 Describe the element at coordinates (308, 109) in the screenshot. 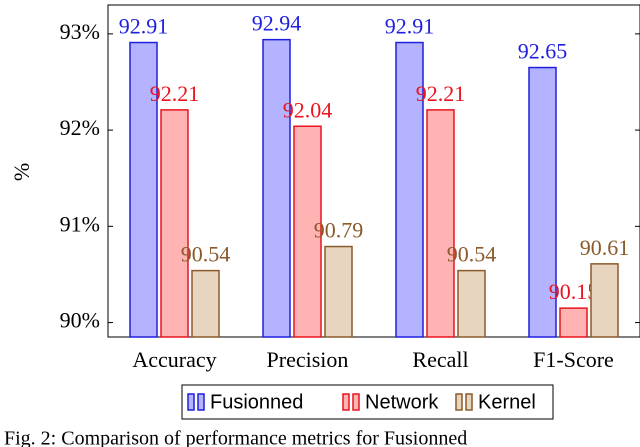

I see `value-label: 92.04` at that location.